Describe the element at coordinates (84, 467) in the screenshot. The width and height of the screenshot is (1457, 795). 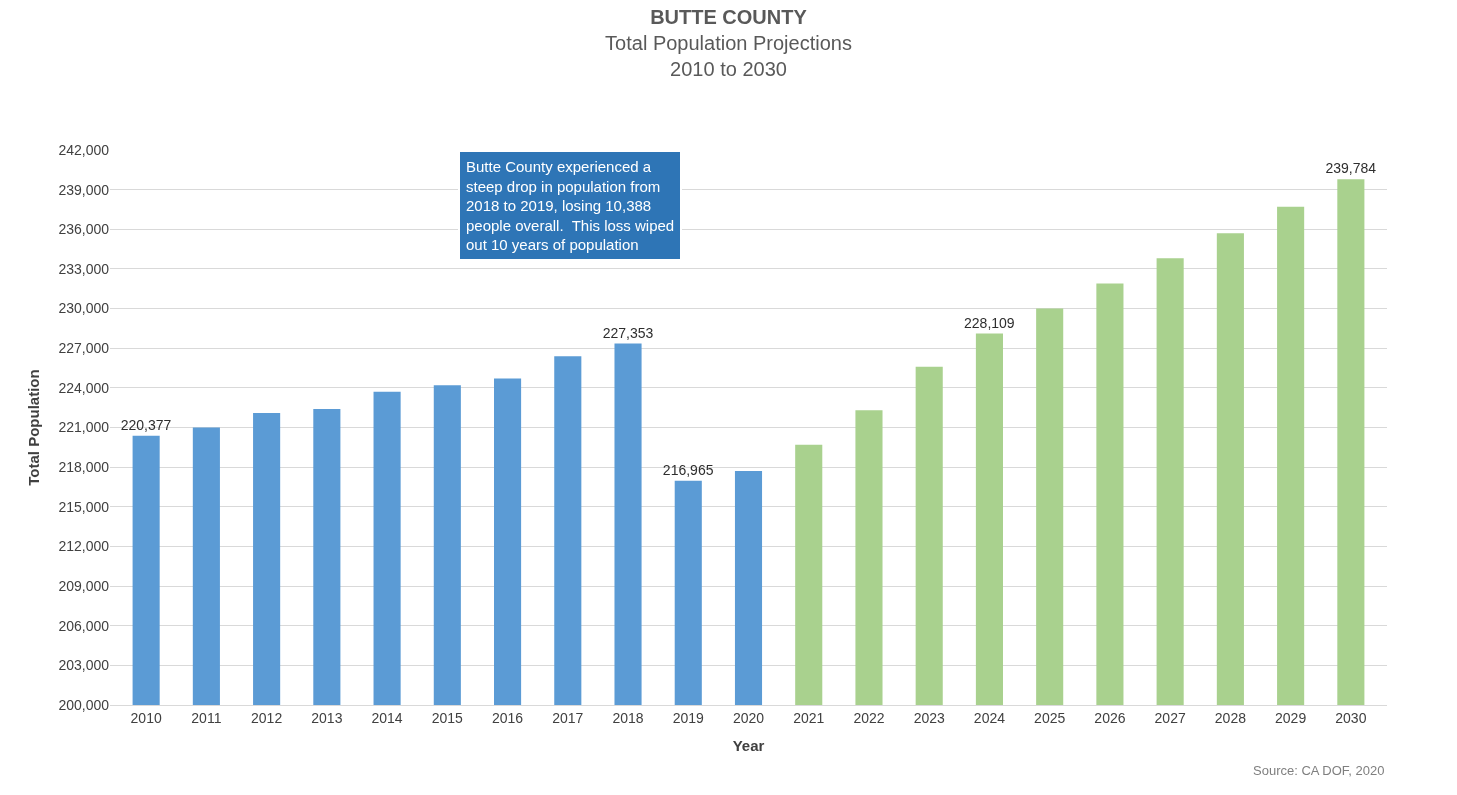
I see `y-tick-label: 218,000` at that location.